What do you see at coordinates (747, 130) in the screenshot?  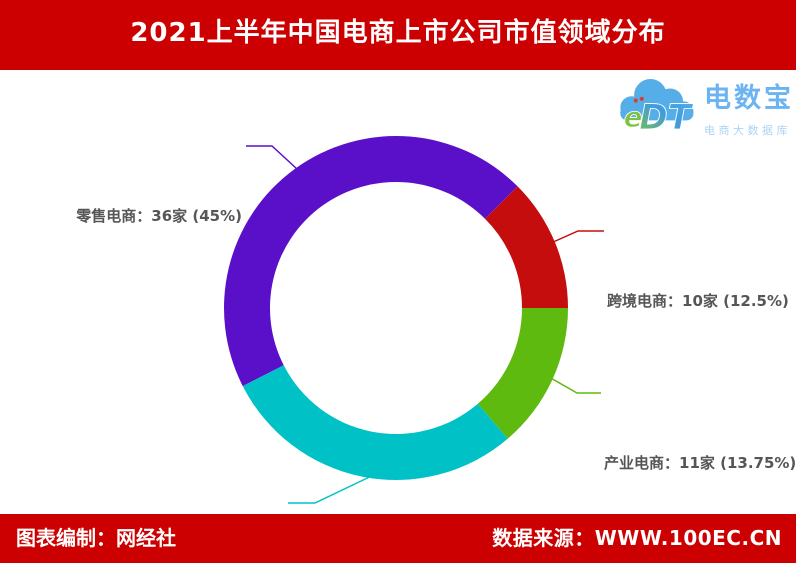 I see `logo-tagline: 电商大数据库` at bounding box center [747, 130].